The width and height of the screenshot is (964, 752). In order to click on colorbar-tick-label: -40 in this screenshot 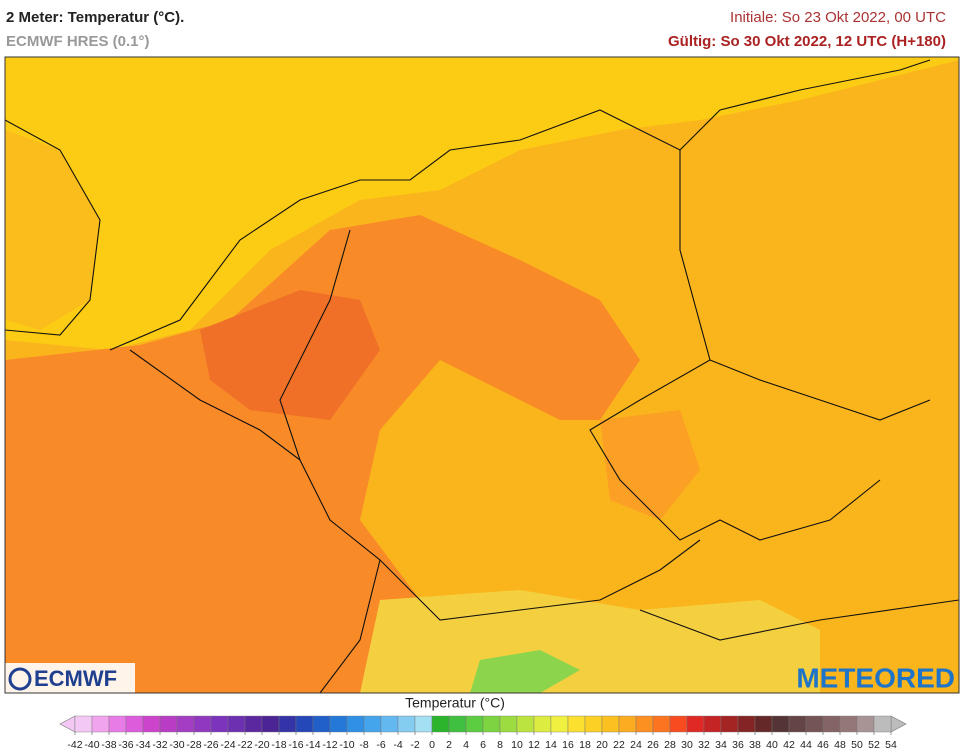, I will do `click(91, 745)`.